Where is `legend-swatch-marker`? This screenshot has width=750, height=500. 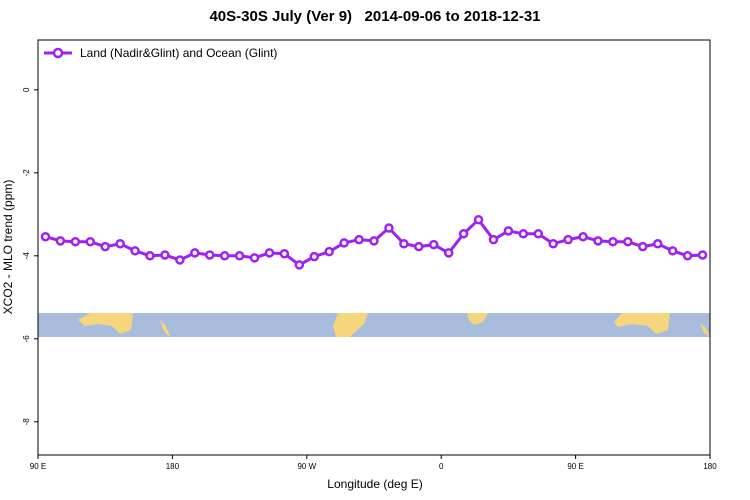
legend-swatch-marker is located at coordinates (58, 53).